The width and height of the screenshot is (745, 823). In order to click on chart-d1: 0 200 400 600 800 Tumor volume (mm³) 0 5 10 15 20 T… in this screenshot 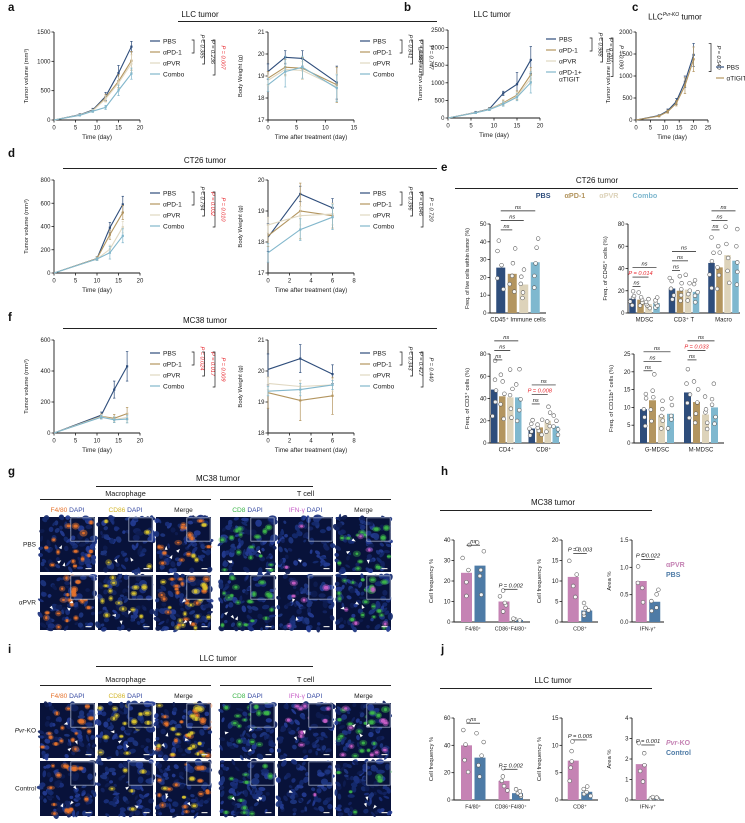, I will do `click(127, 238)`.